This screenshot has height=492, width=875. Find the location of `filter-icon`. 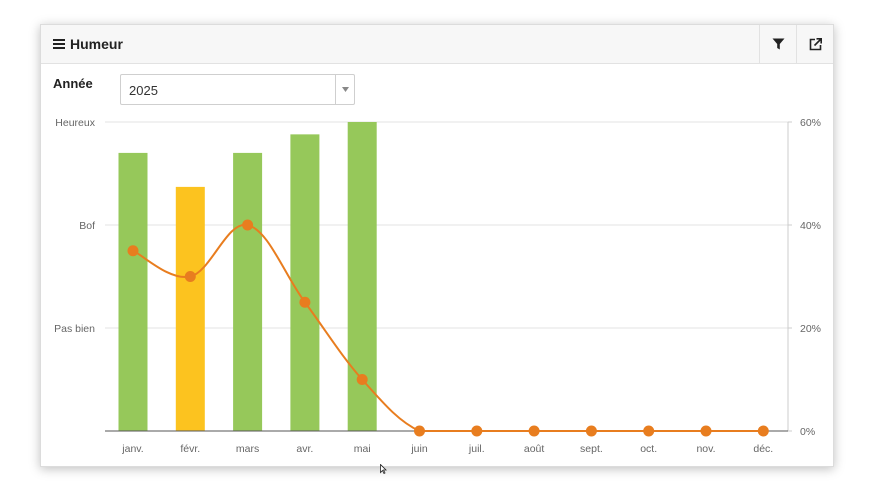

filter-icon is located at coordinates (778, 44).